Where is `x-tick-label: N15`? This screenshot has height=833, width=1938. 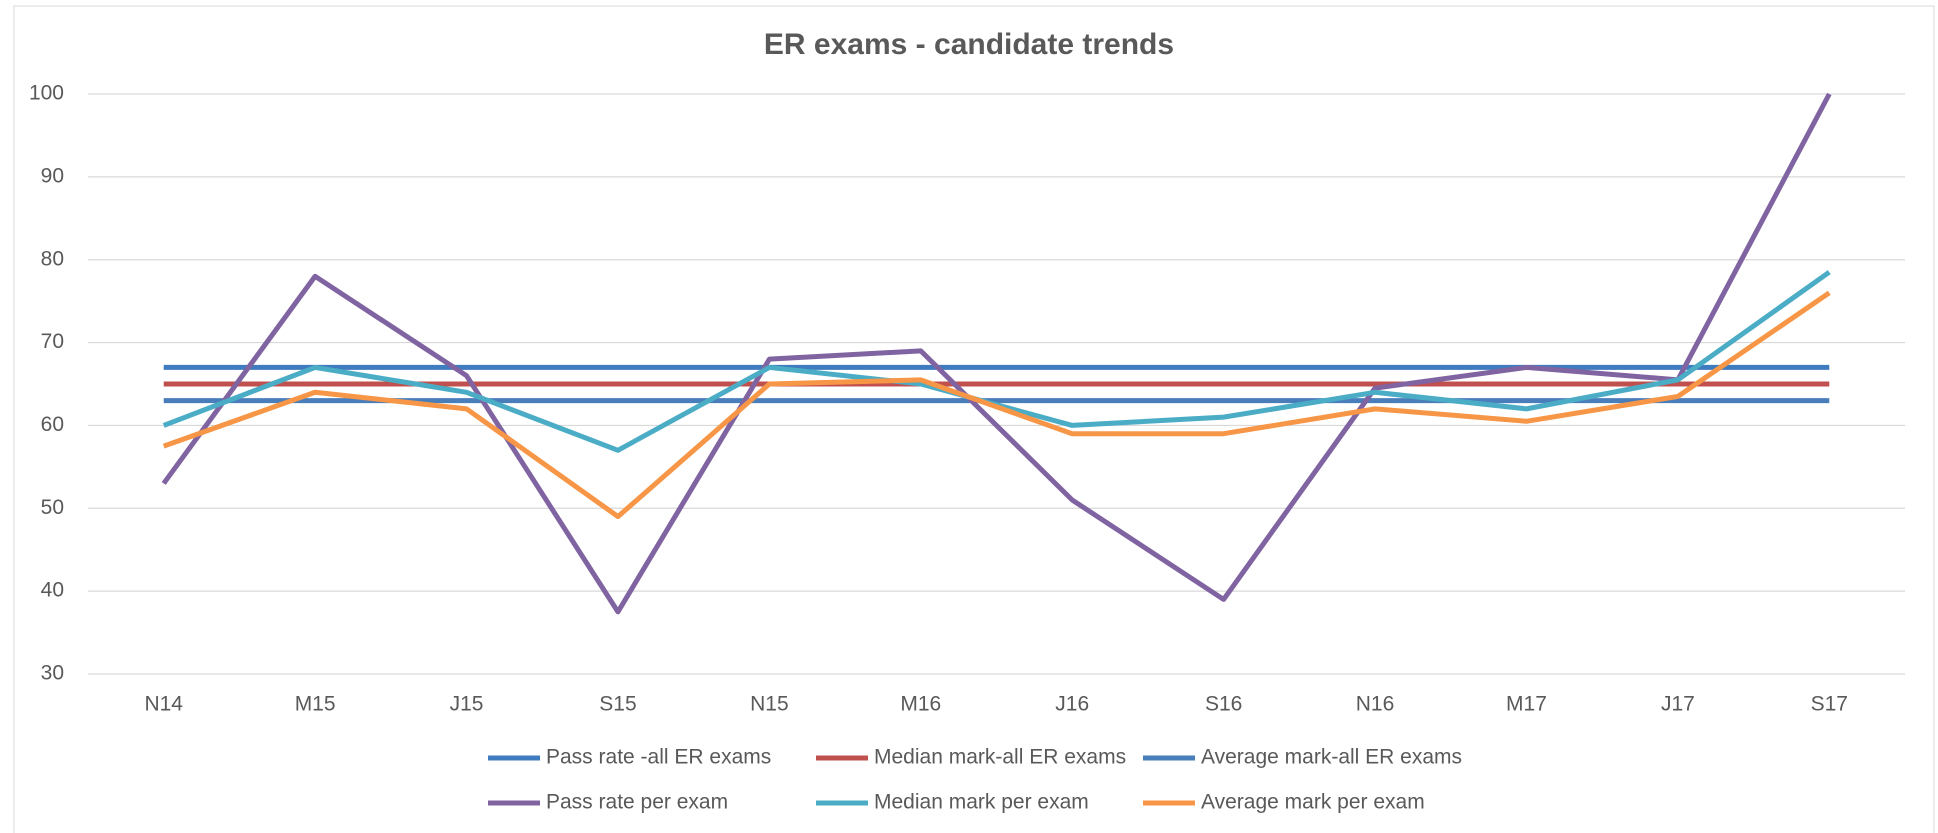 x-tick-label: N15 is located at coordinates (769, 704).